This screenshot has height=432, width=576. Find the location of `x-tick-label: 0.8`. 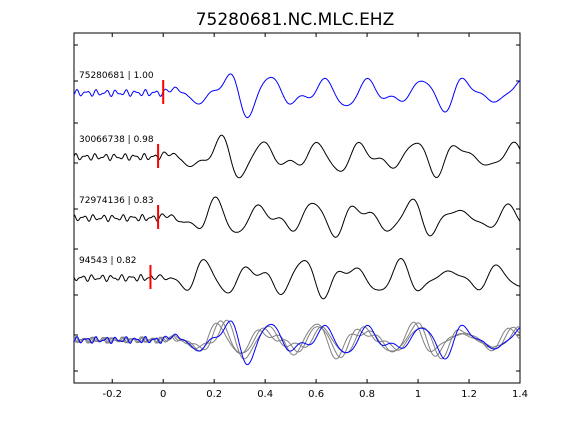

x-tick-label: 0.8 is located at coordinates (367, 394).